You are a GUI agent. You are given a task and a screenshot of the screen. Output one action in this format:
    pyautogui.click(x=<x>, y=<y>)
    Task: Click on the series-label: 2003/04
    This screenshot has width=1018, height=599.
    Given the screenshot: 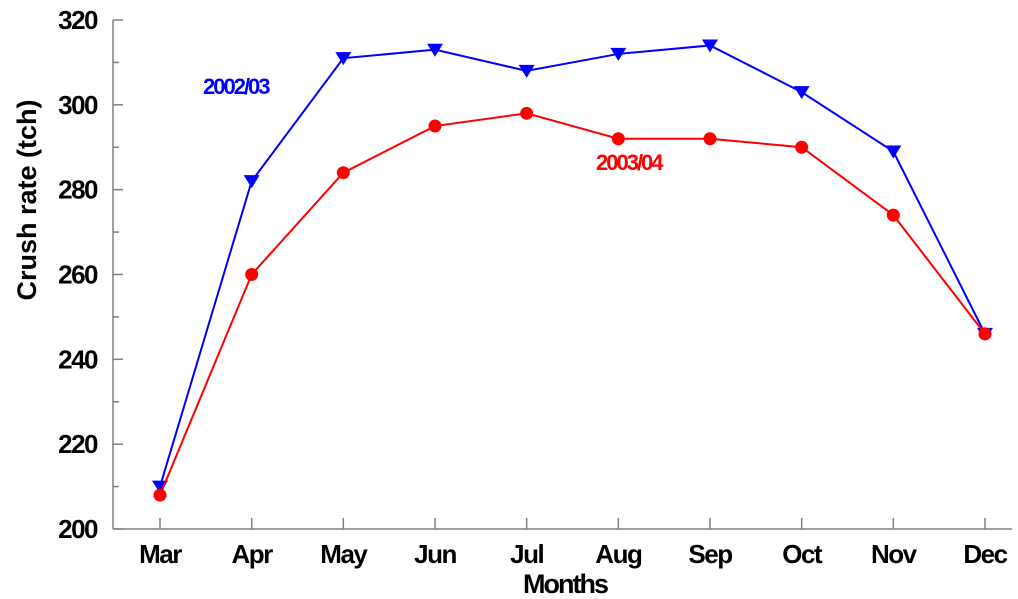 What is the action you would take?
    pyautogui.click(x=630, y=162)
    